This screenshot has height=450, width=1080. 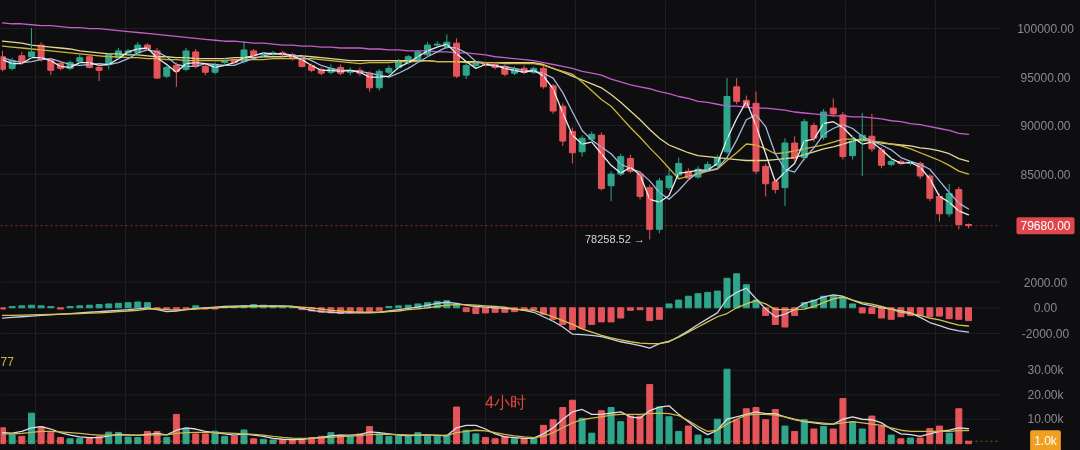 What do you see at coordinates (1046, 394) in the screenshot?
I see `y-tick-label: 20.00k` at bounding box center [1046, 394].